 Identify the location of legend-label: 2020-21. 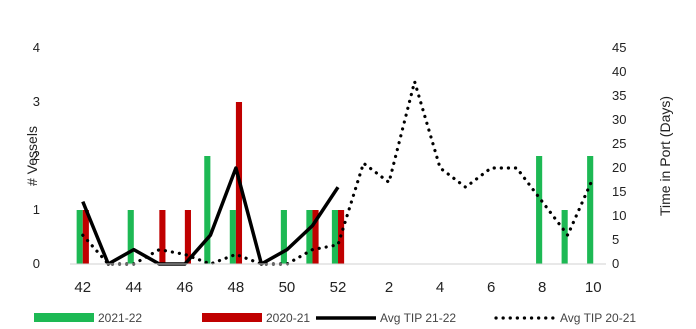
(288, 318).